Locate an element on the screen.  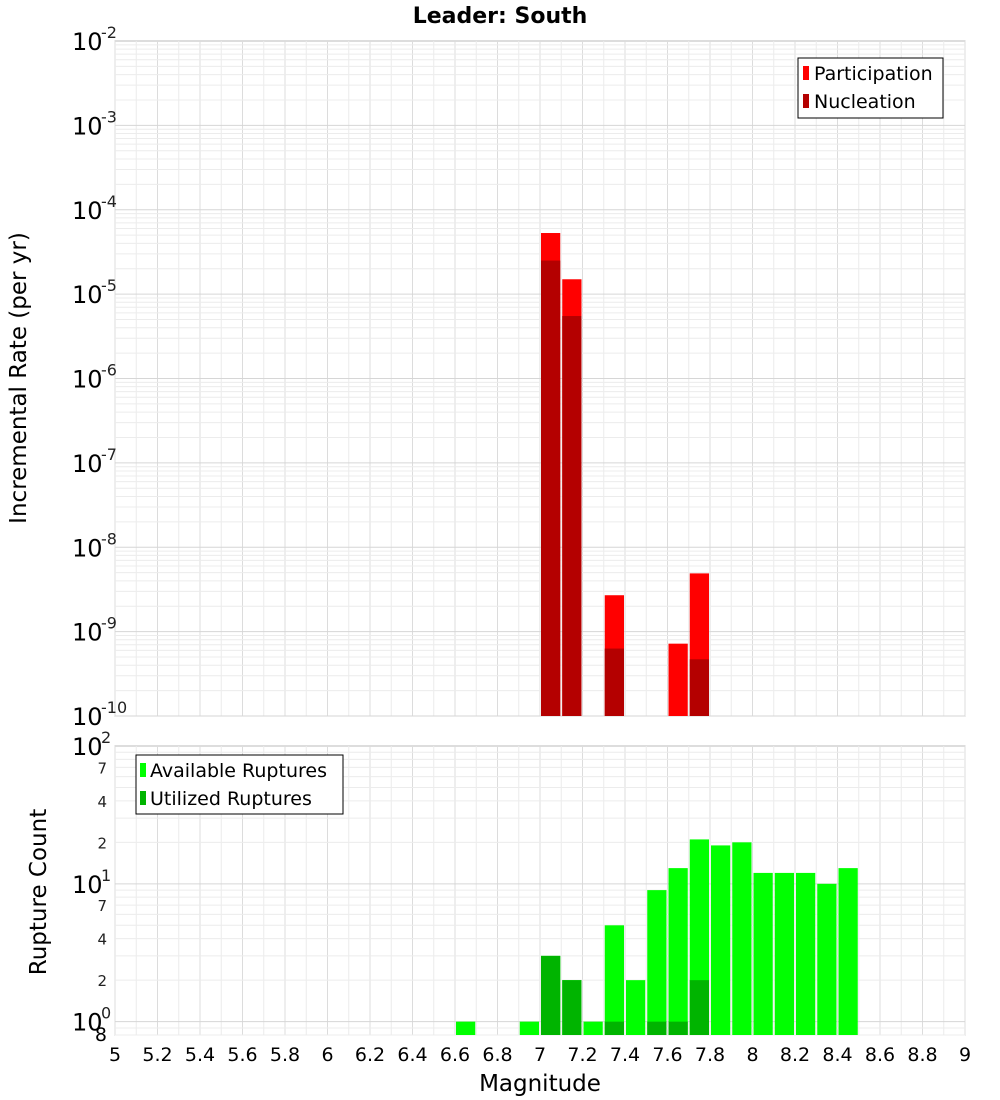
x-tick-label: 6.4 is located at coordinates (412, 1055).